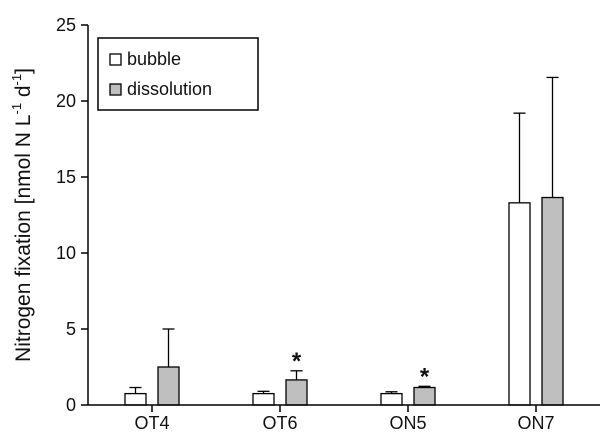  What do you see at coordinates (552, 301) in the screenshot?
I see `bar-dissolution-ON7` at bounding box center [552, 301].